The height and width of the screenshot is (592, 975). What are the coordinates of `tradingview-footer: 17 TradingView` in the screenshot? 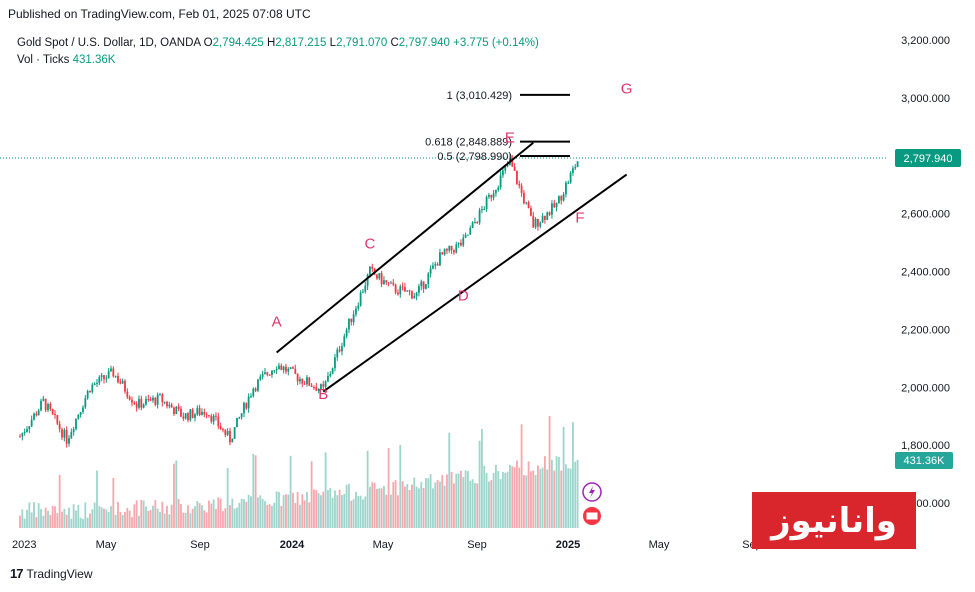 It's located at (51, 573).